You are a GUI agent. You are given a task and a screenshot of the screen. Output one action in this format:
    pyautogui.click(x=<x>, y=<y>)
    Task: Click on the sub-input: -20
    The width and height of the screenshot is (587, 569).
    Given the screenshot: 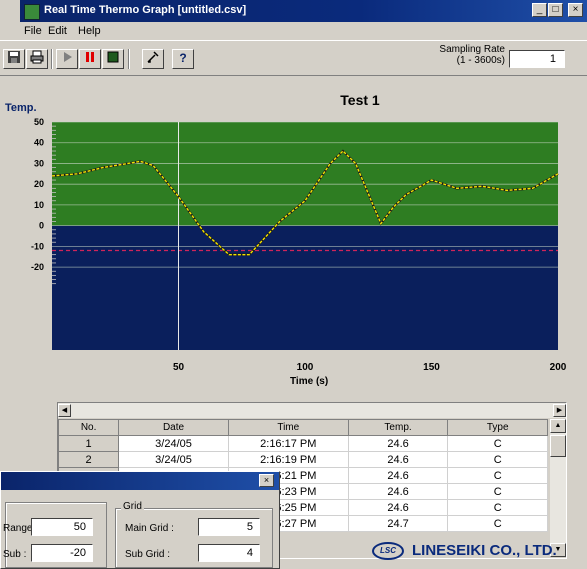 What is the action you would take?
    pyautogui.click(x=62, y=553)
    